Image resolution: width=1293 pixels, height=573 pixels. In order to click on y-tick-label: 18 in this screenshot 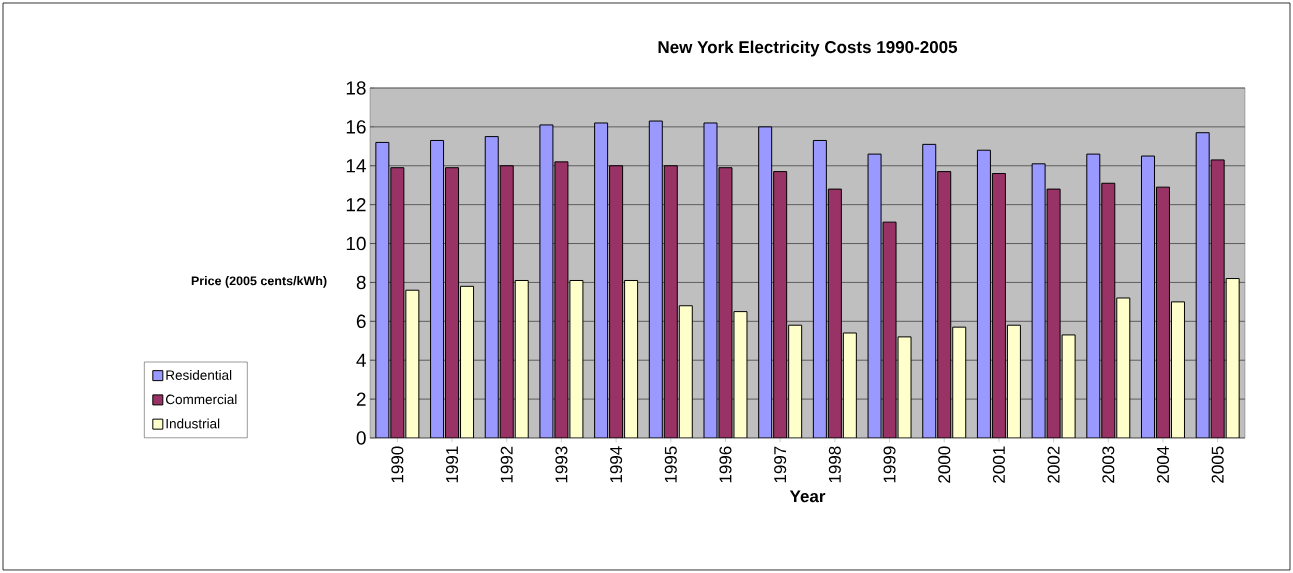, I will do `click(356, 88)`.